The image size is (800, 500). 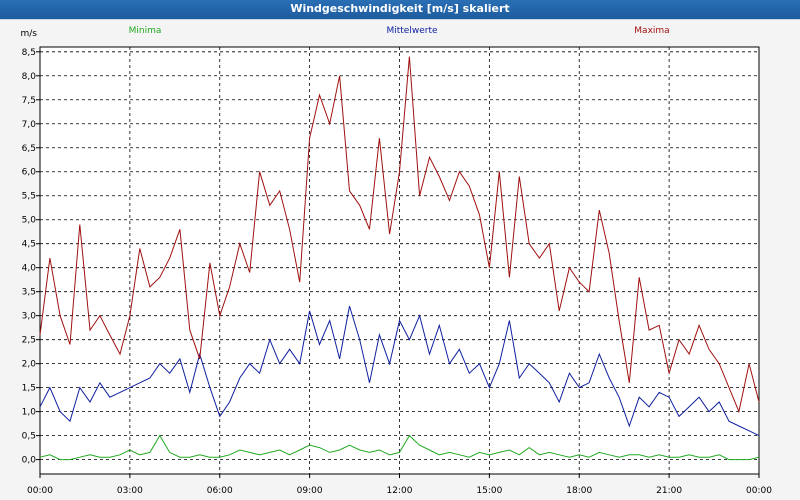 I want to click on legend-item-minima: Minima, so click(x=145, y=31).